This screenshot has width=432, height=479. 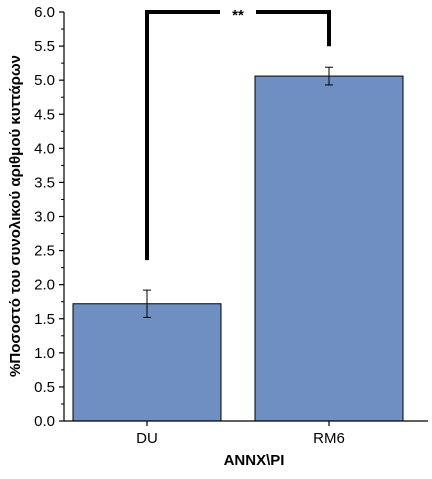 What do you see at coordinates (240, 434) in the screenshot?
I see `x-category-layer: DU RM6` at bounding box center [240, 434].